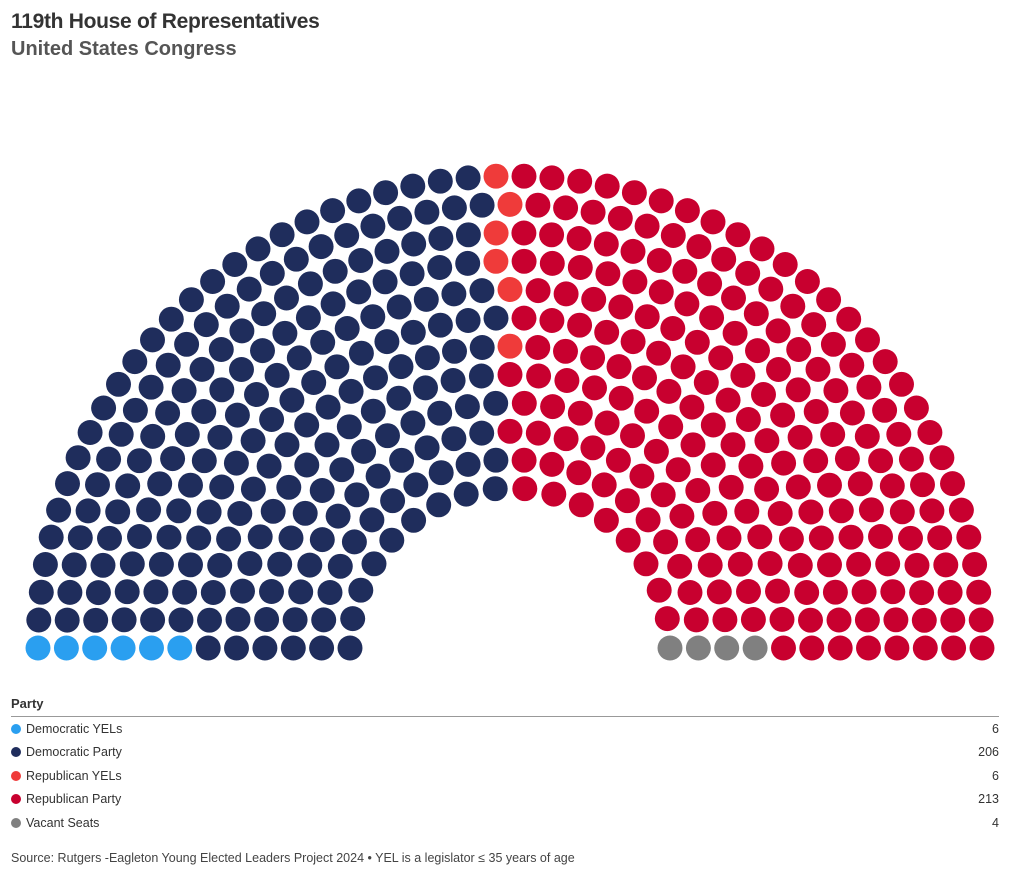  What do you see at coordinates (505, 706) in the screenshot?
I see `legend-title: Party` at bounding box center [505, 706].